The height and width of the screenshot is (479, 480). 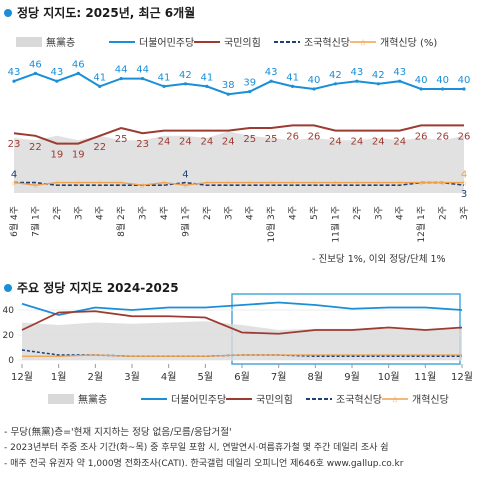 What do you see at coordinates (14, 221) in the screenshot?
I see `x-tick-label: 6월 4주` at bounding box center [14, 221].